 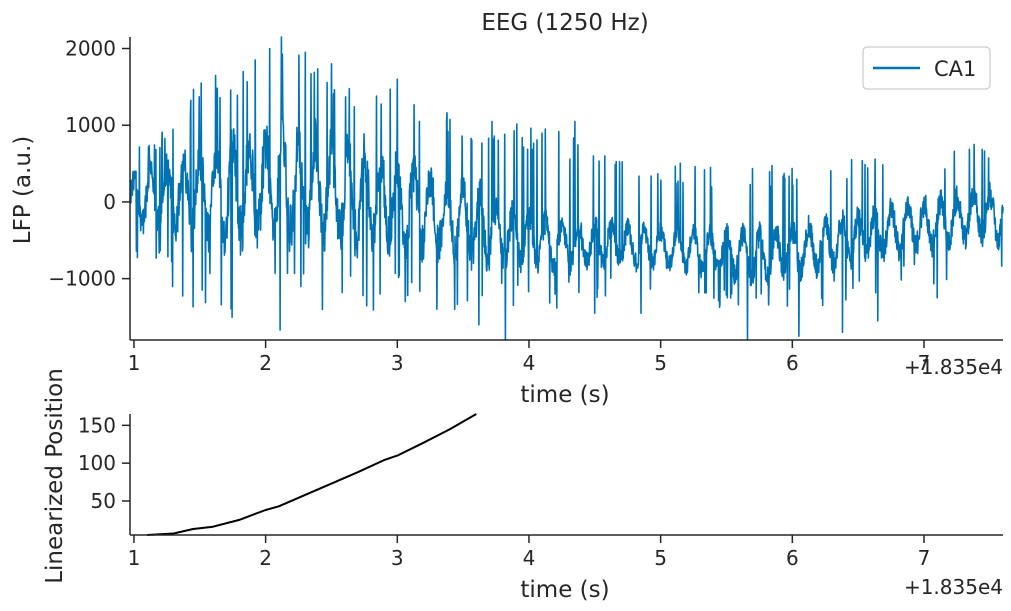 I want to click on eeg-x-tick-label: 4, so click(x=529, y=363).